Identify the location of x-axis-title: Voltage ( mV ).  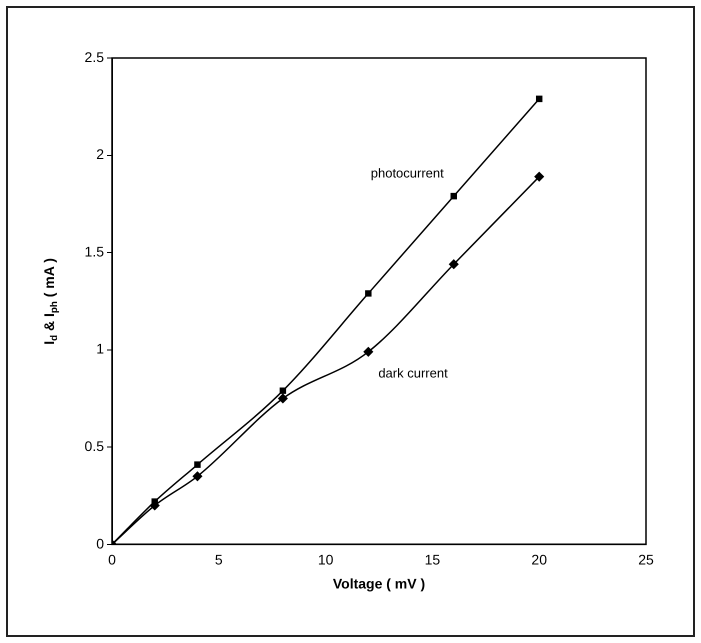
(379, 583).